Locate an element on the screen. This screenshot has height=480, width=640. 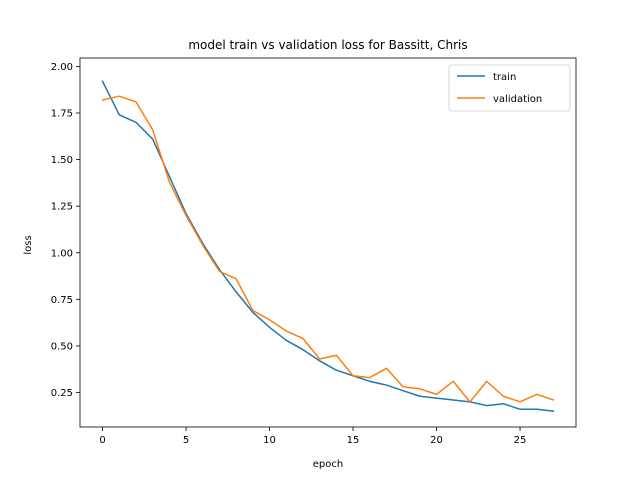
y-tick-label: 2.00 is located at coordinates (62, 67).